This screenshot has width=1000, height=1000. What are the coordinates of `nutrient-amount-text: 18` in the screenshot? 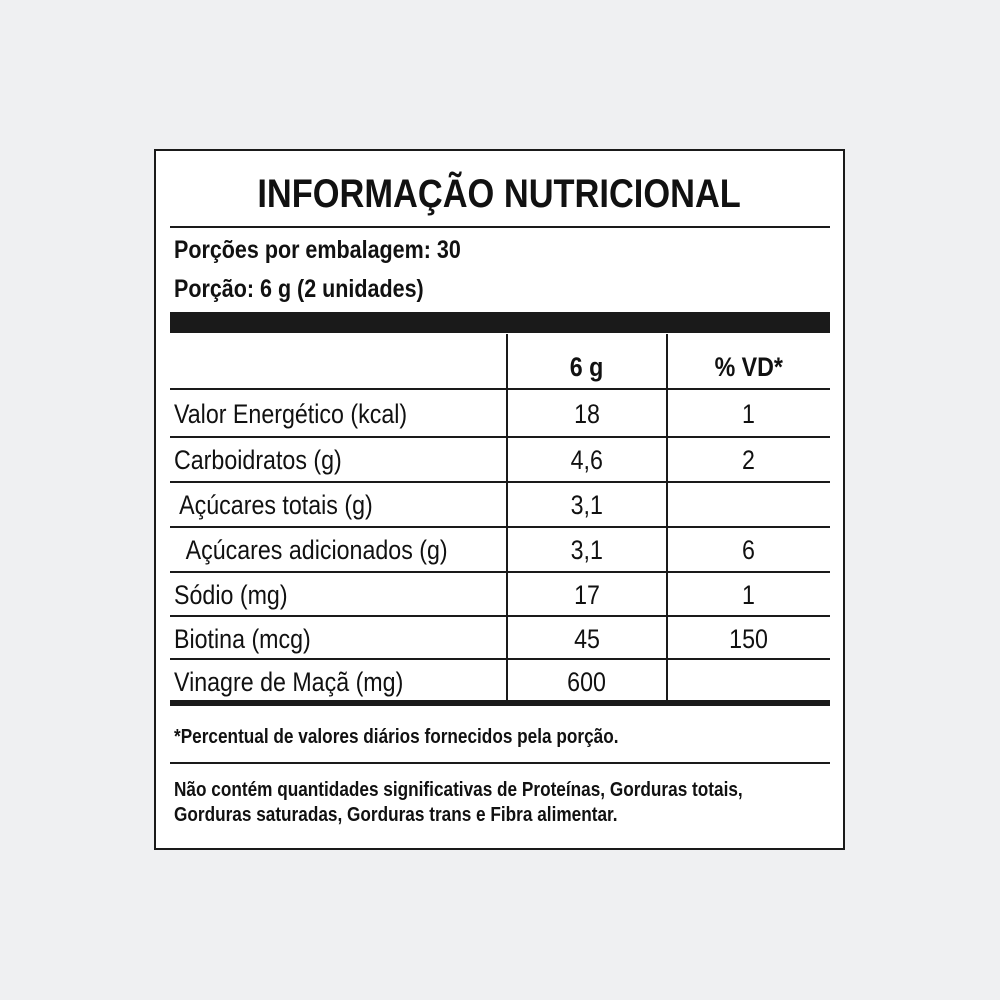 It's located at (587, 414).